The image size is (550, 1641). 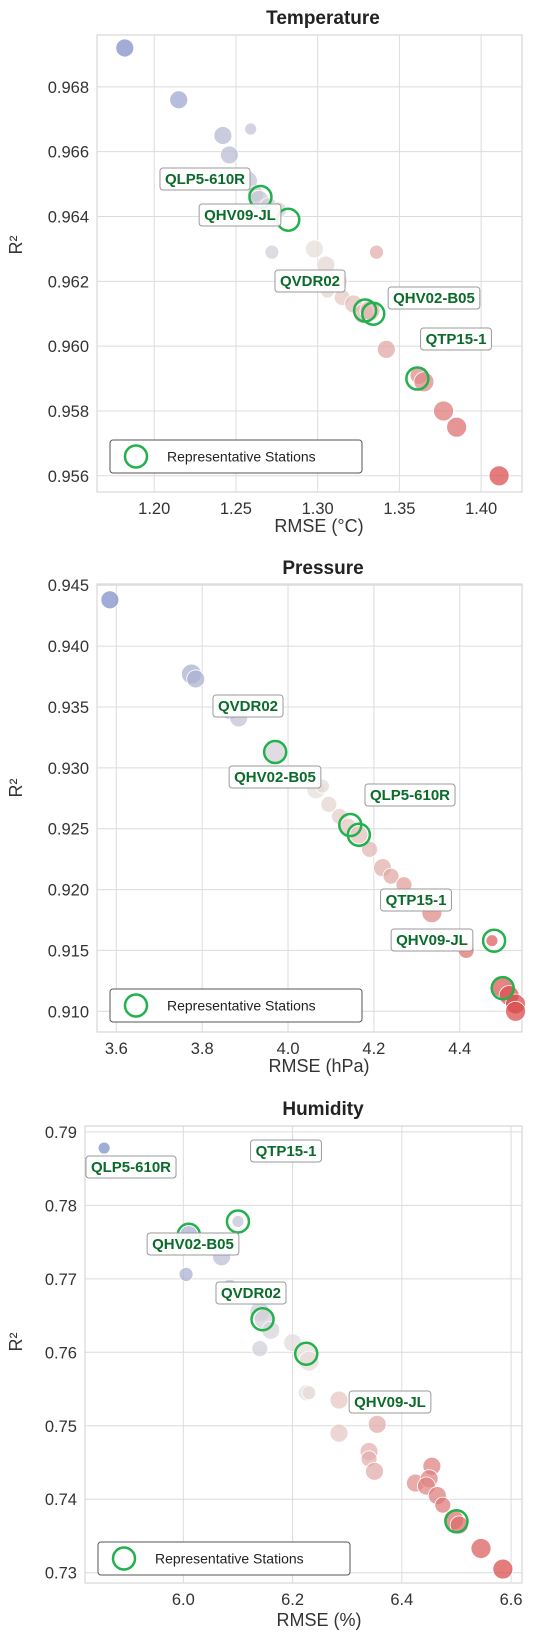 I want to click on x-tick-label: 6.0, so click(x=183, y=1600).